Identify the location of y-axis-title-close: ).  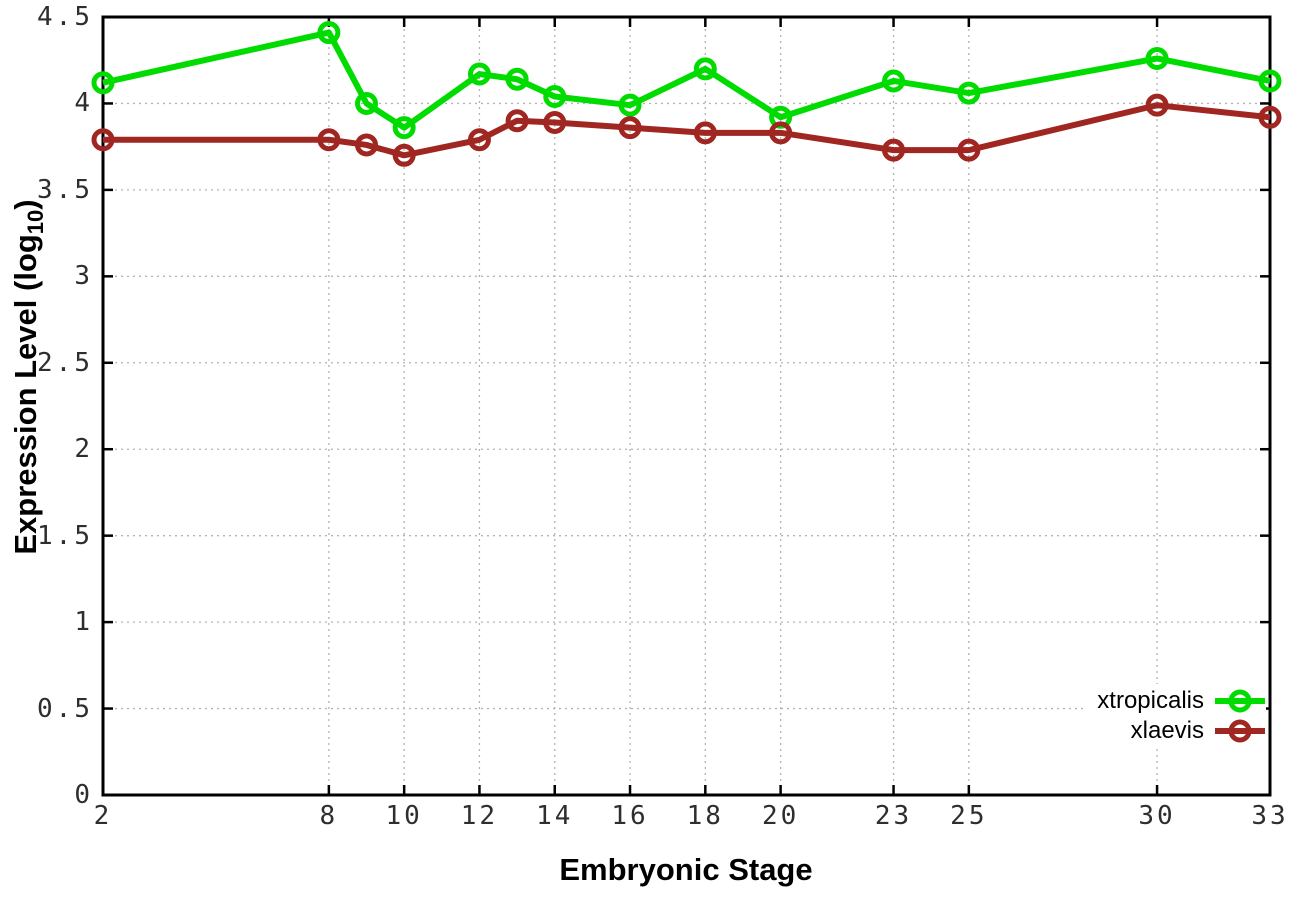
(25, 204).